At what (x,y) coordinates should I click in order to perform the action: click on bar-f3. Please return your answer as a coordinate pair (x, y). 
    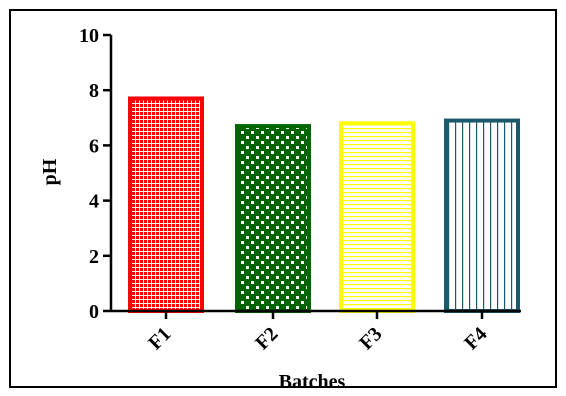
    Looking at the image, I should click on (377, 217).